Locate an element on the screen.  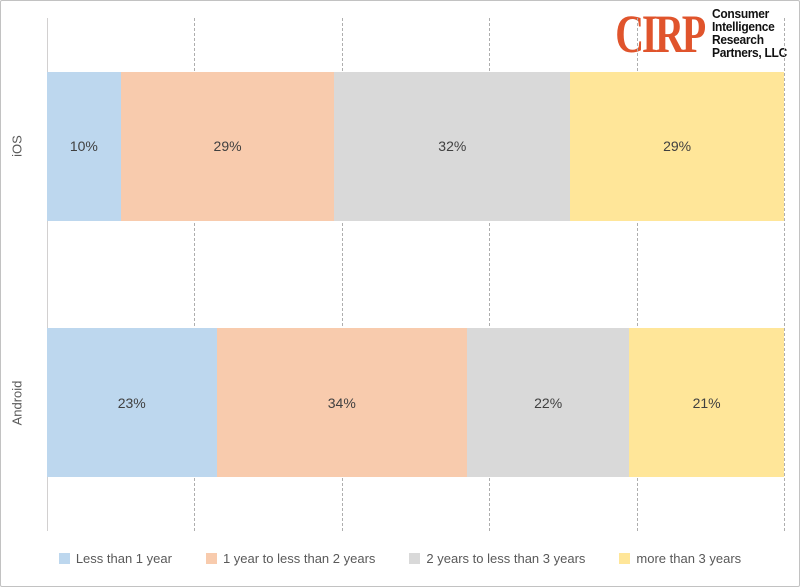
category-label-ios: iOS is located at coordinates (17, 146).